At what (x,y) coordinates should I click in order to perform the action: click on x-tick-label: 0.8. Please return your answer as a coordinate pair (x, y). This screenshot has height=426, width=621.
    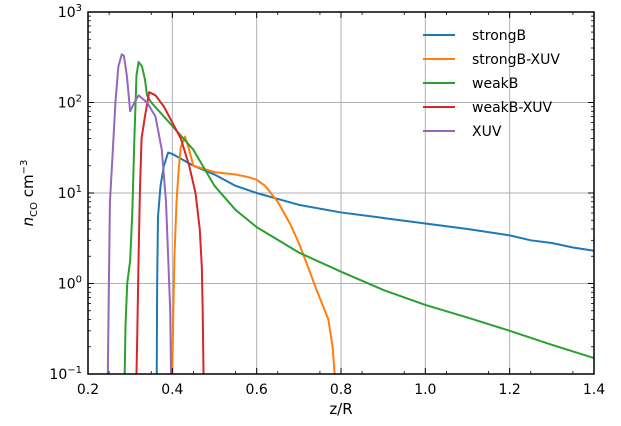
    Looking at the image, I should click on (341, 390).